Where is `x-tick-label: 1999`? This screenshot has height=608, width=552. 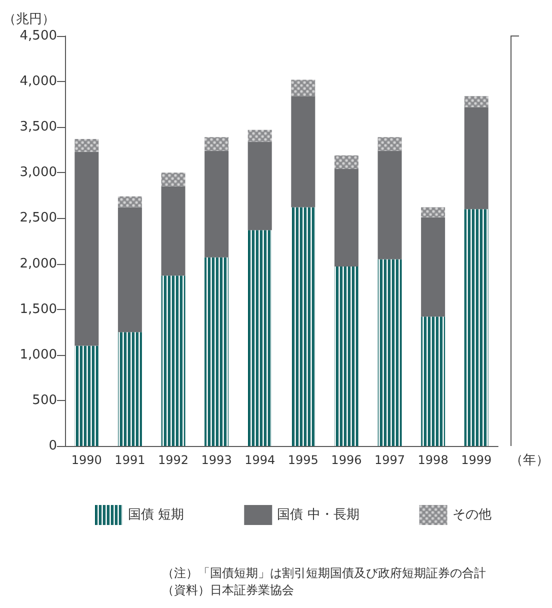
x-tick-label: 1999 is located at coordinates (476, 460).